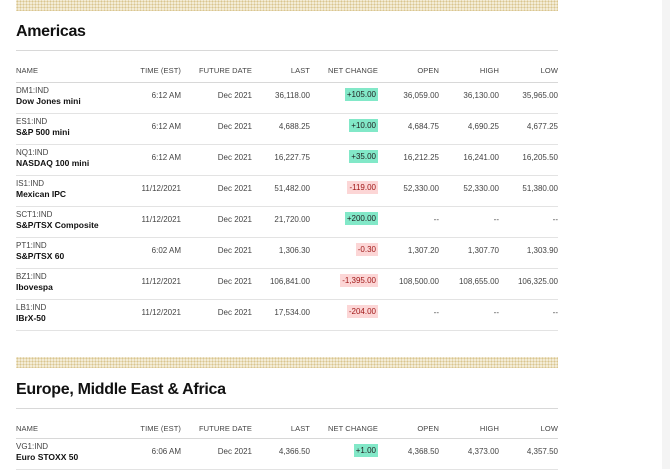  I want to click on cell-net-change: -0.30, so click(366, 249).